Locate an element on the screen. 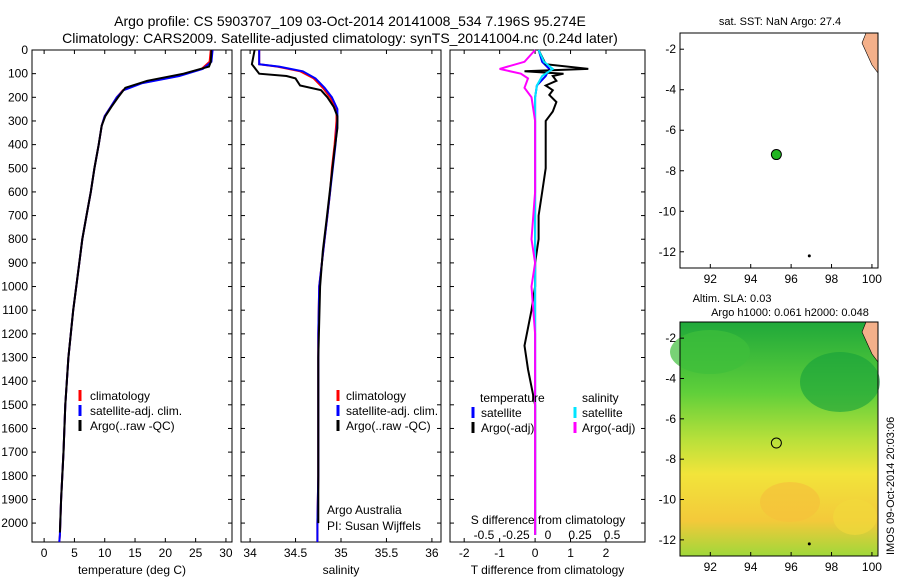  map_sst-xtick-label: 98 is located at coordinates (832, 279).